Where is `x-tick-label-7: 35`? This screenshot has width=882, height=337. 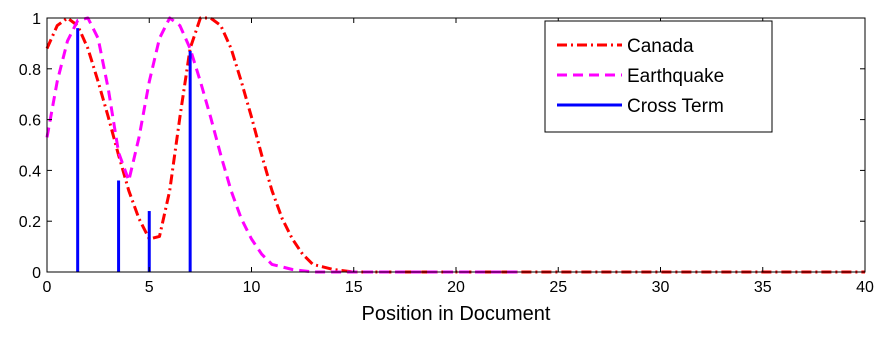
x-tick-label-7: 35 is located at coordinates (763, 287).